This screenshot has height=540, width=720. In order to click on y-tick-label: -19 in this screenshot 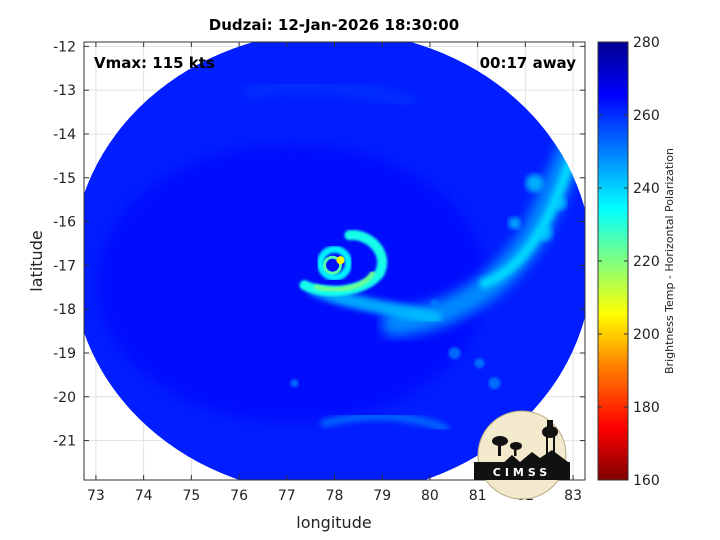, I will do `click(64, 354)`.